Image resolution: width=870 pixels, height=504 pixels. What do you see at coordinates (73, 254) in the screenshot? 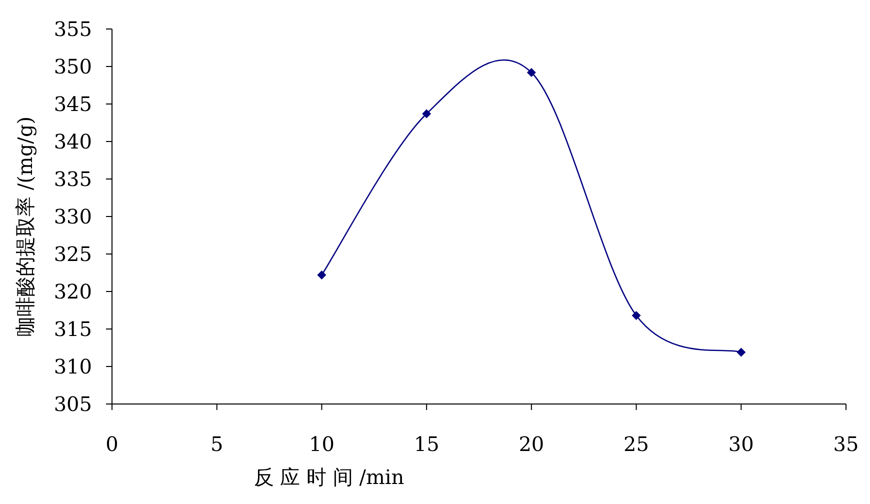
I see `y-tick-label: 325` at bounding box center [73, 254].